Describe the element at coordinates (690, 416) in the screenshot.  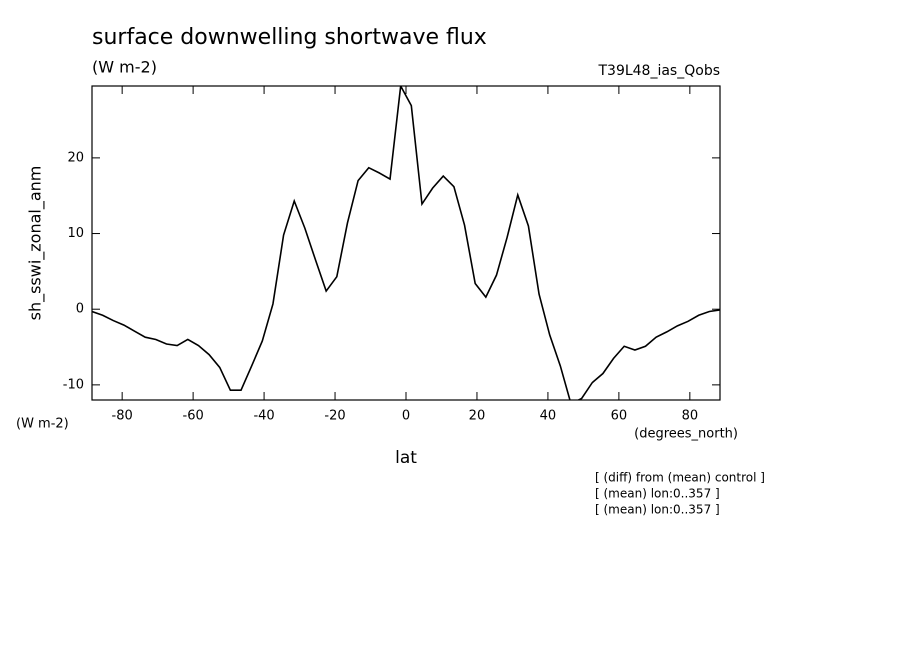
I see `x-tick-label: 80` at that location.